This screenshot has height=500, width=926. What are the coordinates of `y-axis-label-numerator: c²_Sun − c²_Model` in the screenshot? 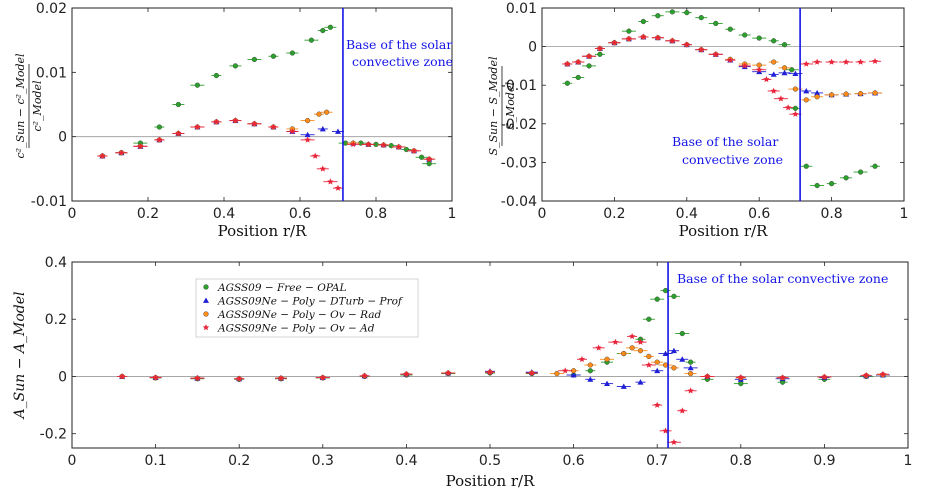 It's located at (20, 105).